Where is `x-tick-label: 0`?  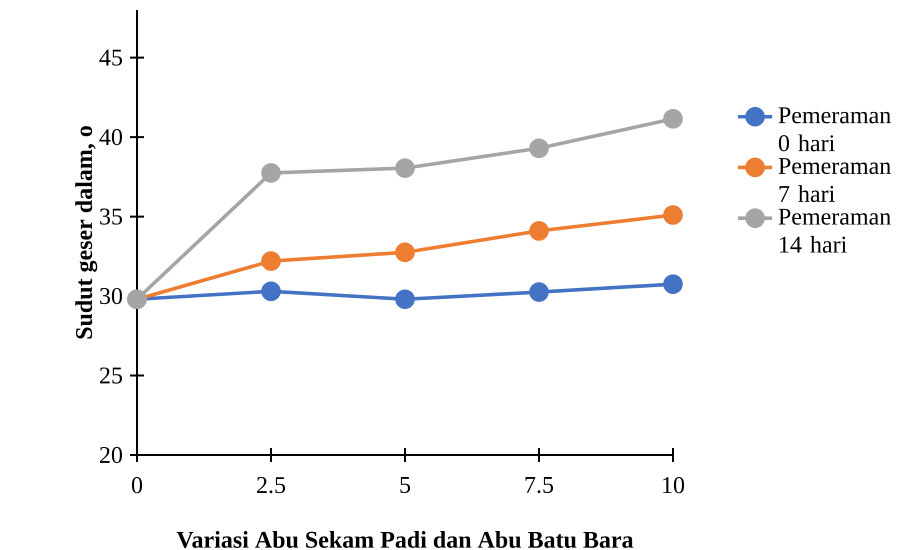
x-tick-label: 0 is located at coordinates (137, 485).